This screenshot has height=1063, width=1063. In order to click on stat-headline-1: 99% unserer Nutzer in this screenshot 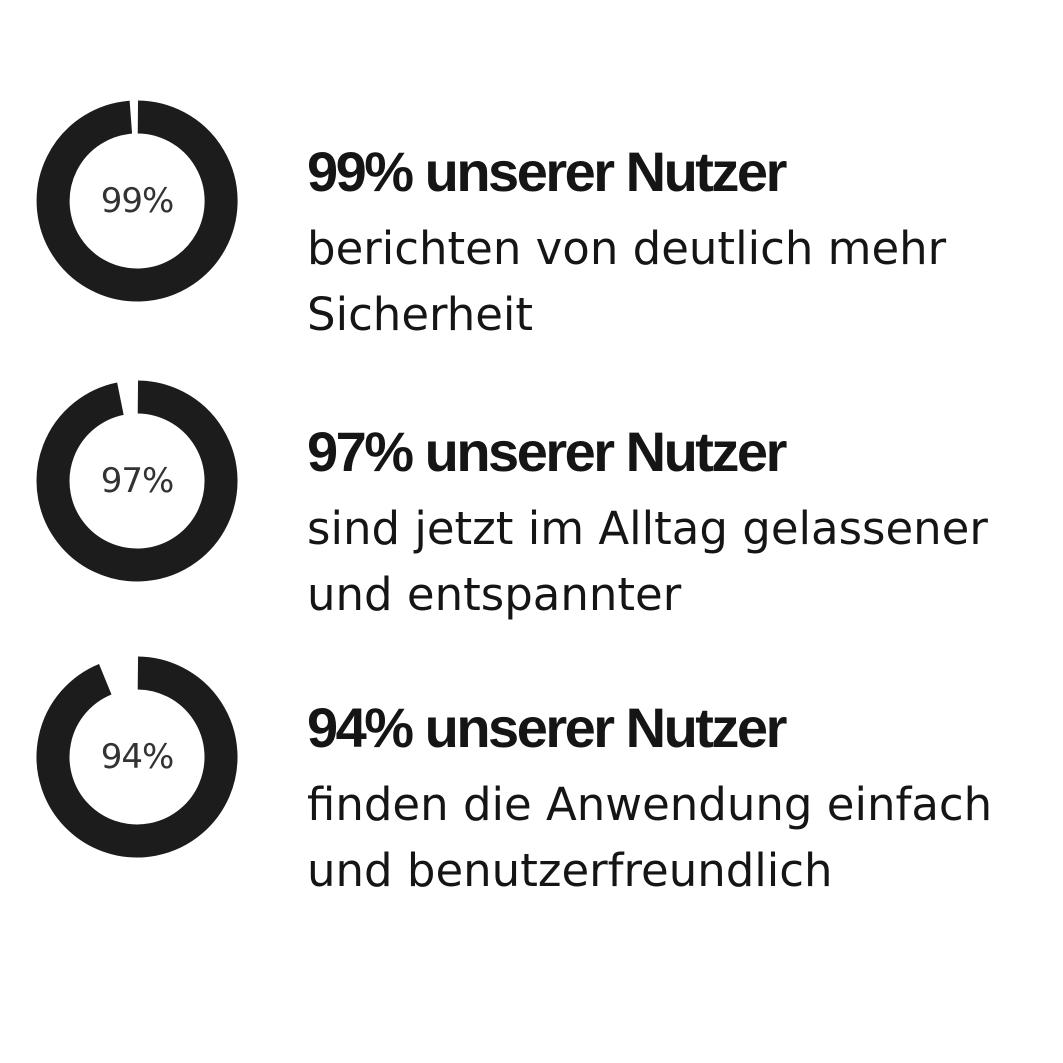, I will do `click(547, 171)`.